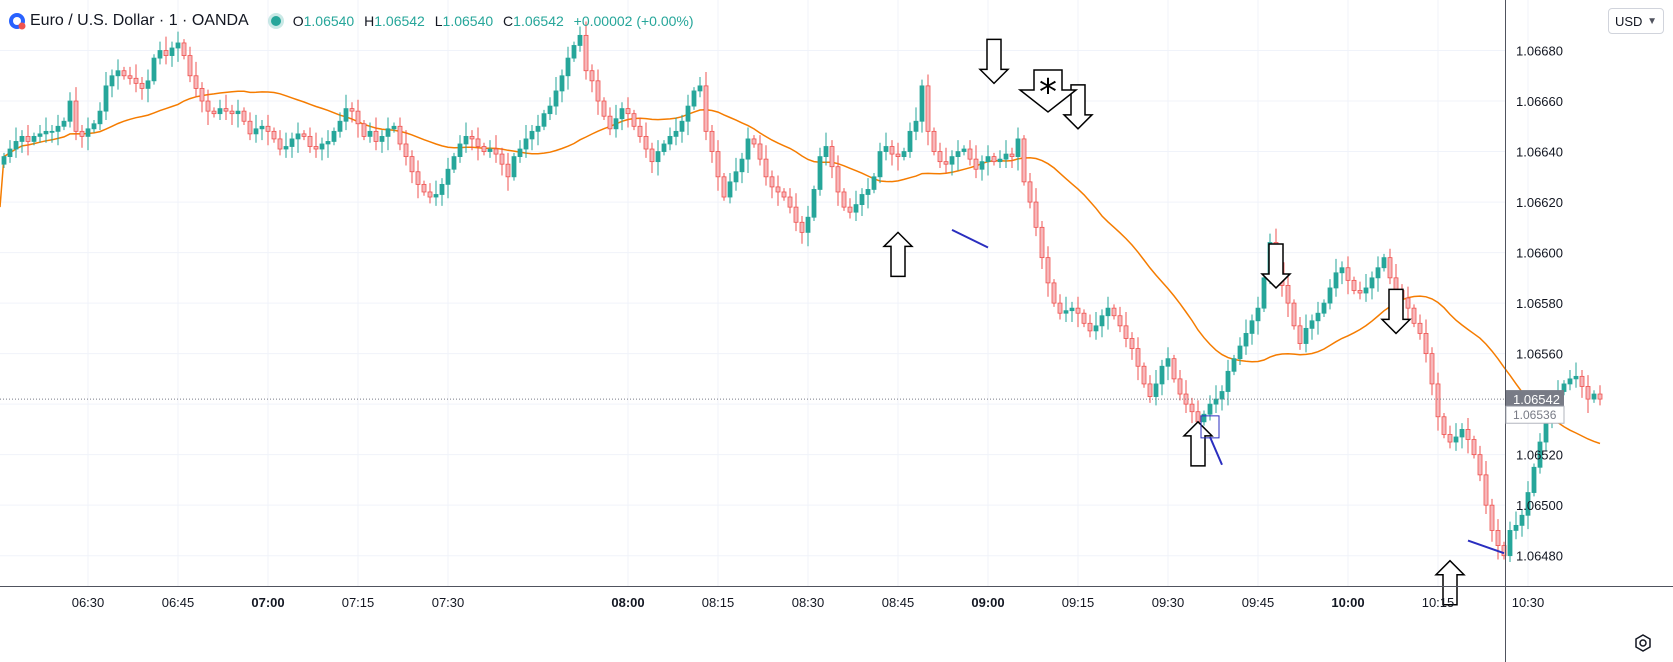 This screenshot has height=662, width=1673. What do you see at coordinates (139, 20) in the screenshot?
I see `symbol-title: Euro / U.S. Dollar · 1 · OANDA` at bounding box center [139, 20].